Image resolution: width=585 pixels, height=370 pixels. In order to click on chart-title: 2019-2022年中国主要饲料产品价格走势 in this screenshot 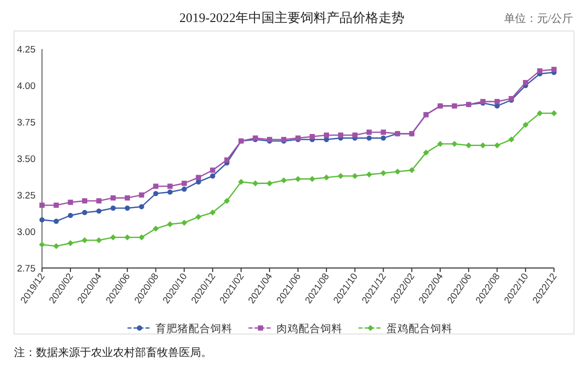, I will do `click(292, 17)`.